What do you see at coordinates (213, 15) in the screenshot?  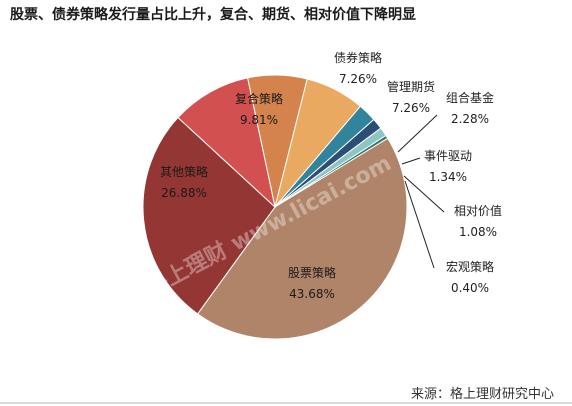 I see `chart-title: 股票、债券策略发行量占比上升，复合、期货、相对价值下降明显` at bounding box center [213, 15].